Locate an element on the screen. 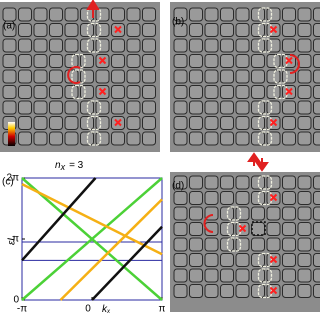 This screenshot has height=320, width=320. panel-label: (c) is located at coordinates (8, 182).